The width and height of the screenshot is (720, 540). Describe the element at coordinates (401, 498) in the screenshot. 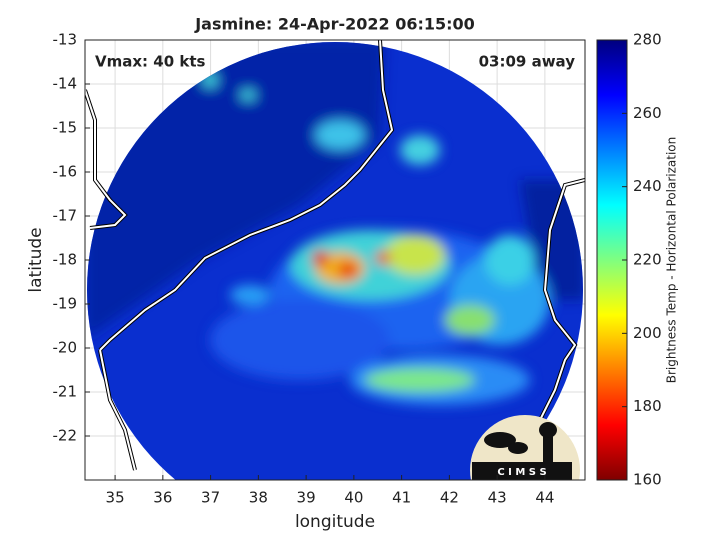

I see `x-tick-label: 41` at that location.